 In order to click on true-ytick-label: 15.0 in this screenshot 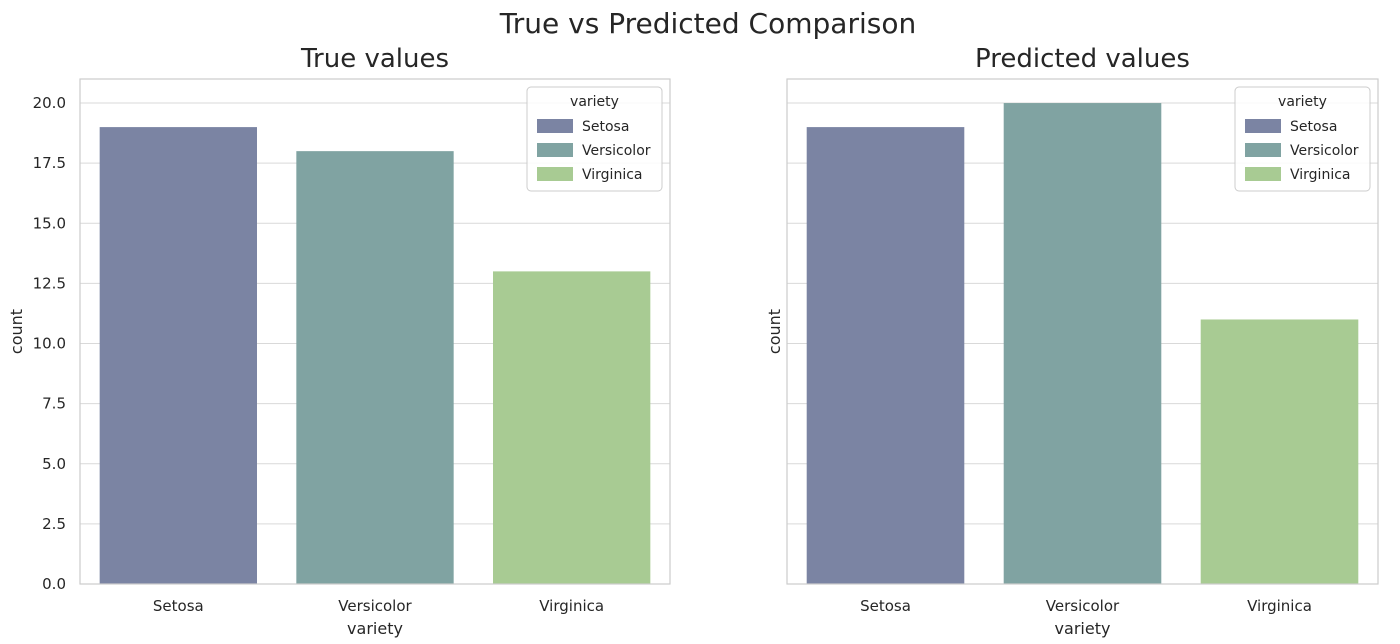, I will do `click(49, 223)`.